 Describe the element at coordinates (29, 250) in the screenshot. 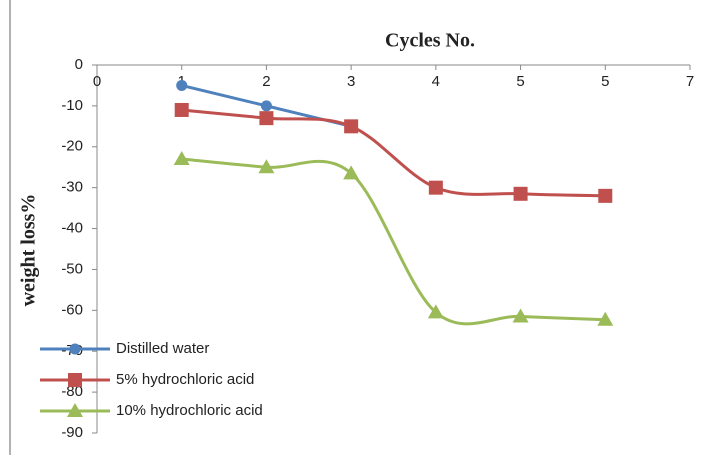

I see `y-axis-label: weight loss%` at that location.